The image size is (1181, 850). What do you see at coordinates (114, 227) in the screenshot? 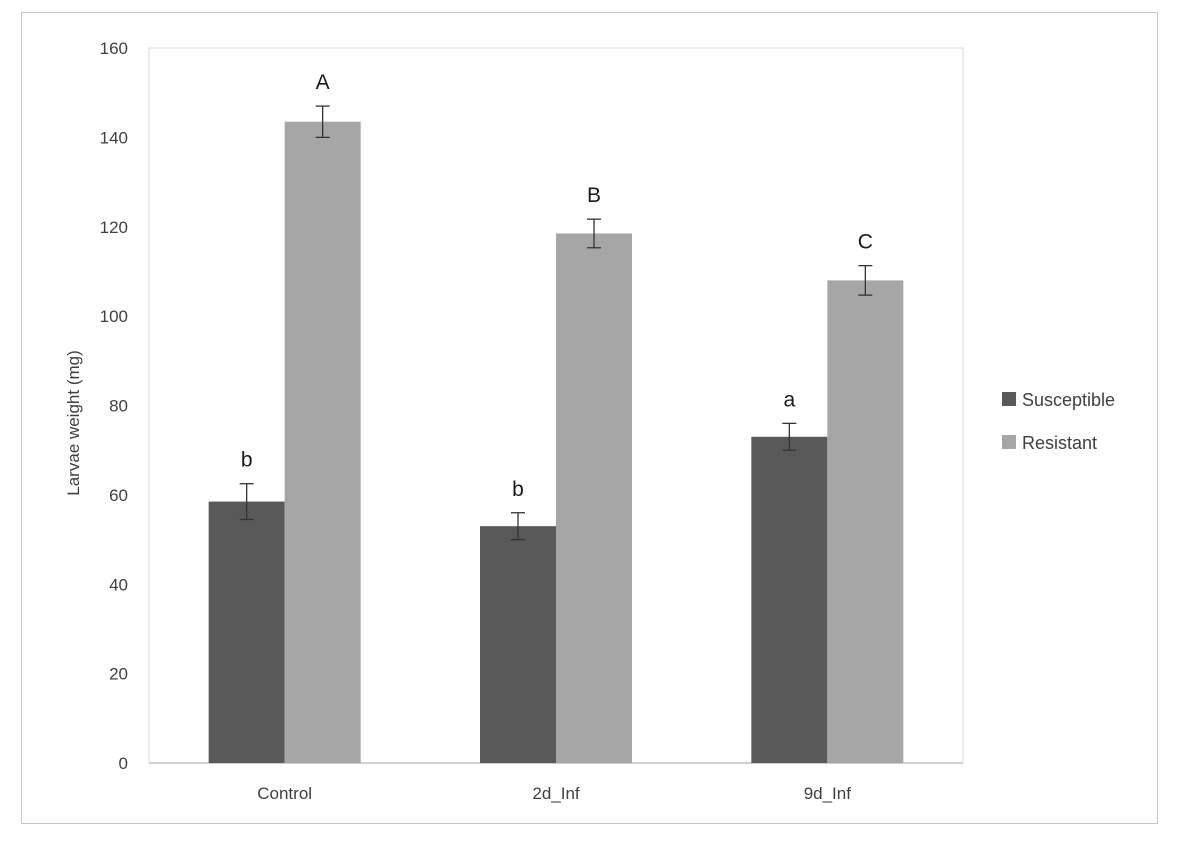
I see `y-tick-label: 120` at bounding box center [114, 227].